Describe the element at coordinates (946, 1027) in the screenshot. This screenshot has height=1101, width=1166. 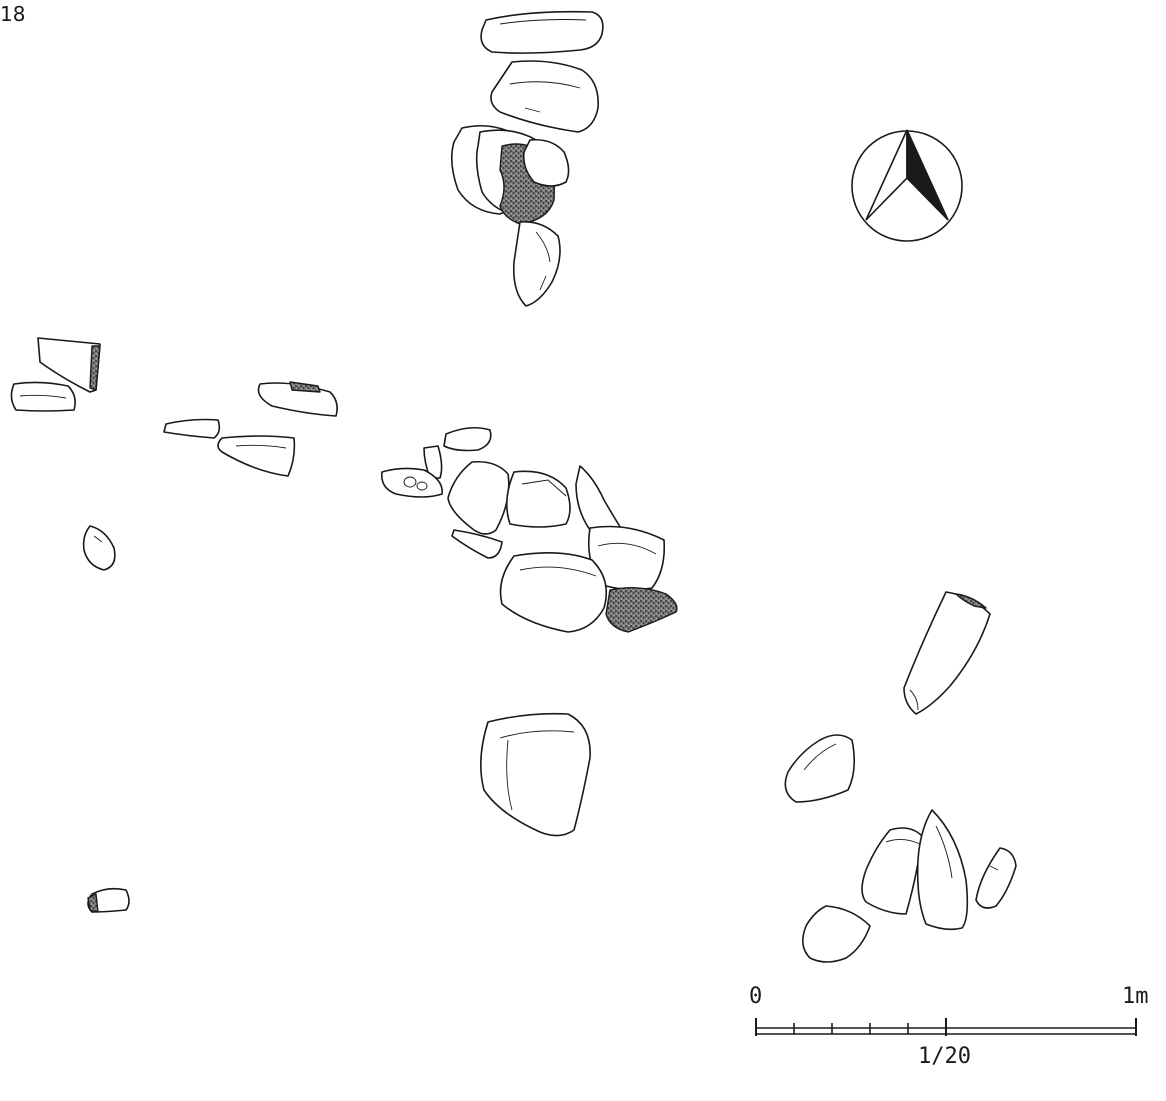
I see `scale-bar` at that location.